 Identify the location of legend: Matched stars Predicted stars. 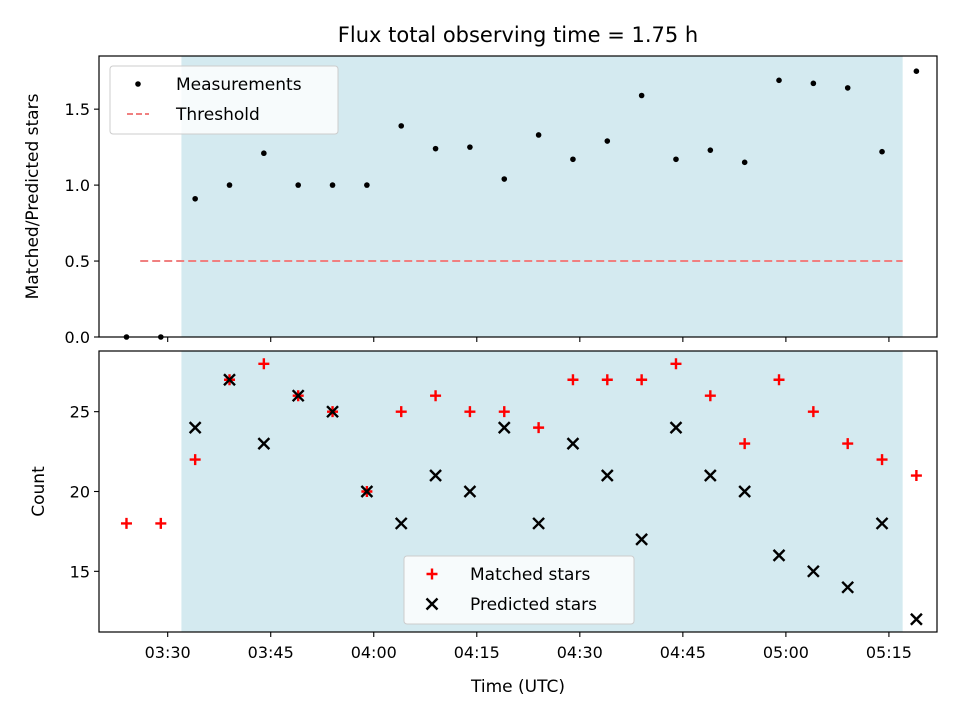
(519, 590).